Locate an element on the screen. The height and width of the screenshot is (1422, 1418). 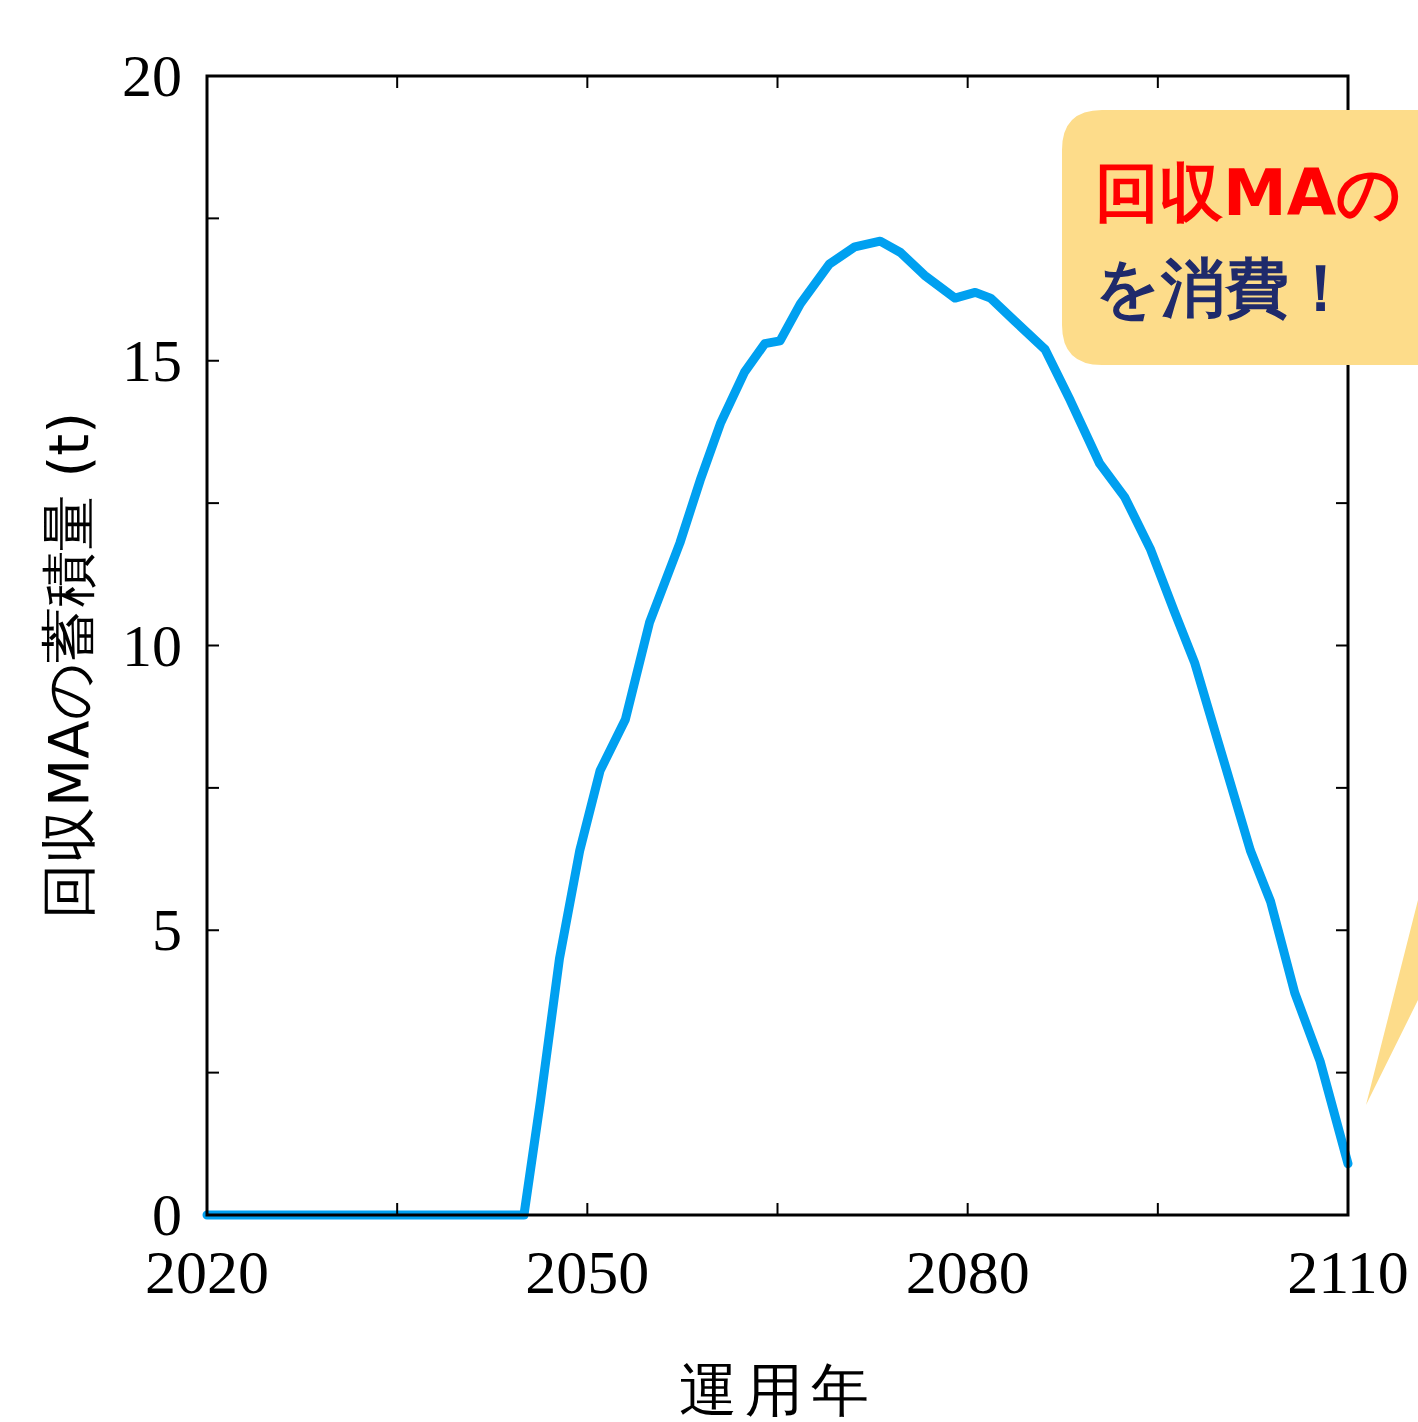
annotation: 回収MAの is located at coordinates (1249, 193).